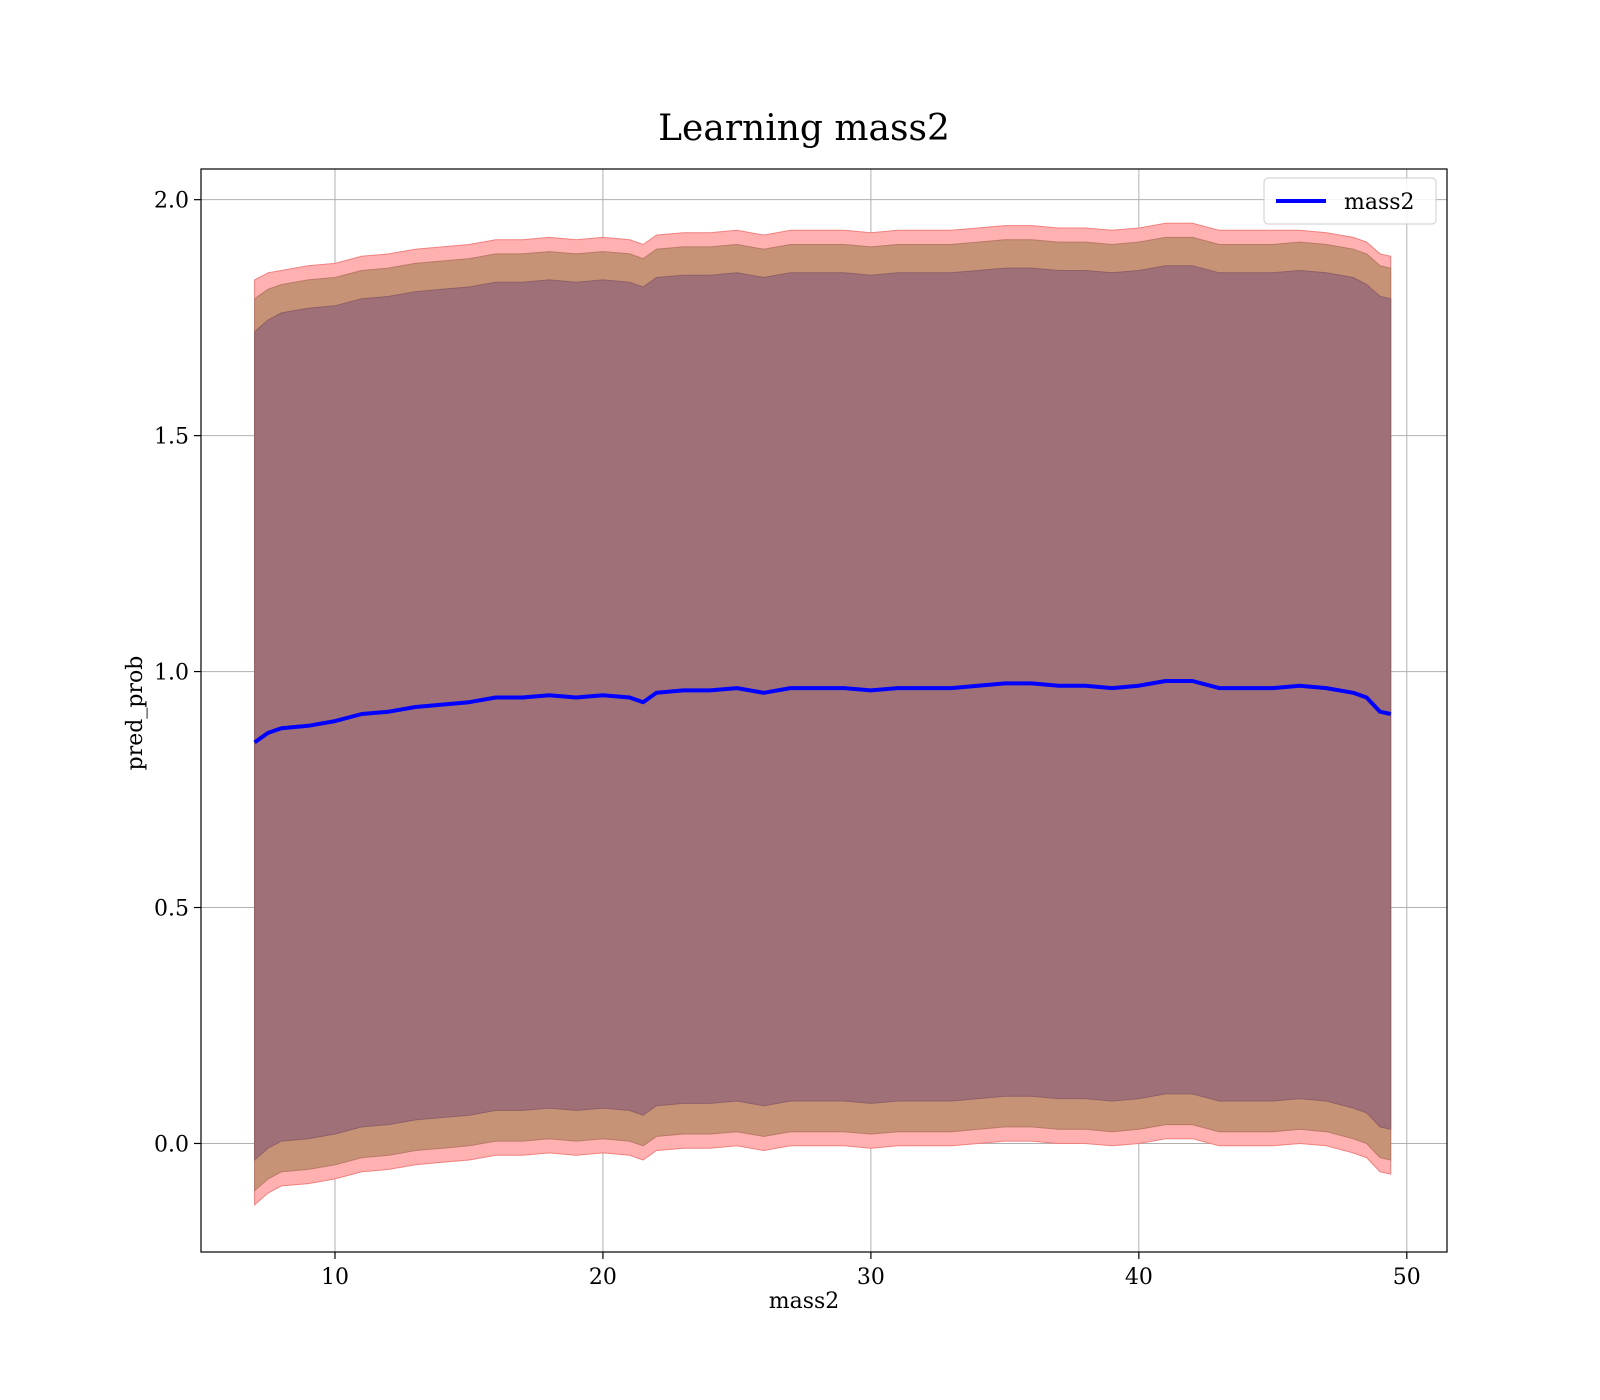  I want to click on series-line-mass2, so click(822, 712).